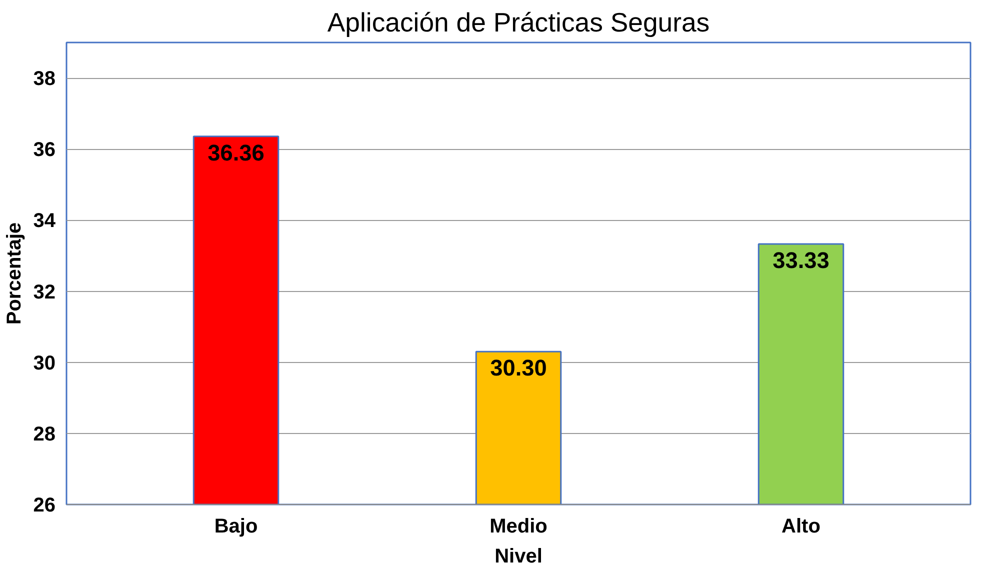 This screenshot has width=1000, height=580. What do you see at coordinates (236, 152) in the screenshot?
I see `data-label: 36.36` at bounding box center [236, 152].